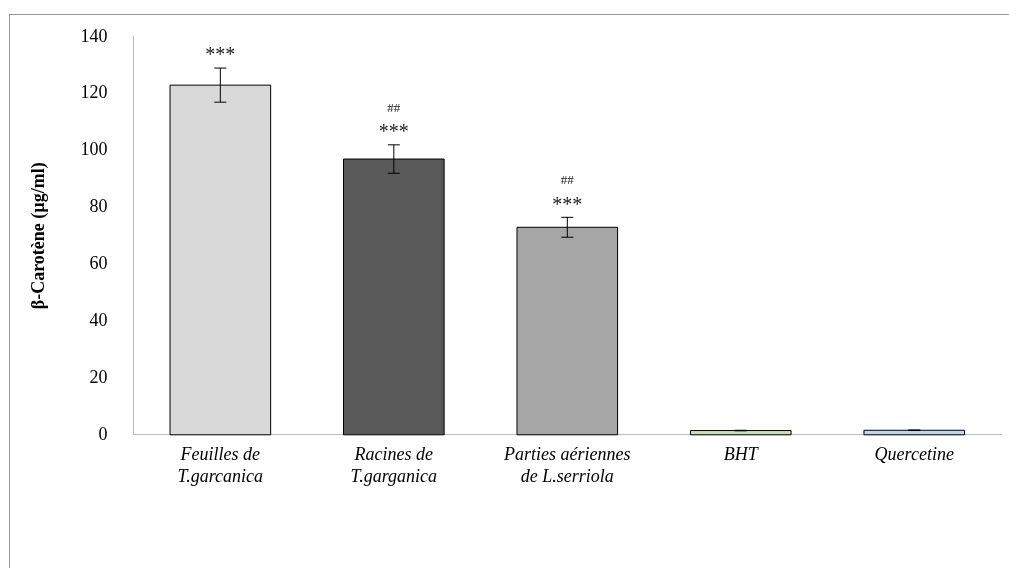  What do you see at coordinates (103, 433) in the screenshot?
I see `y-tick-label: 0` at bounding box center [103, 433].